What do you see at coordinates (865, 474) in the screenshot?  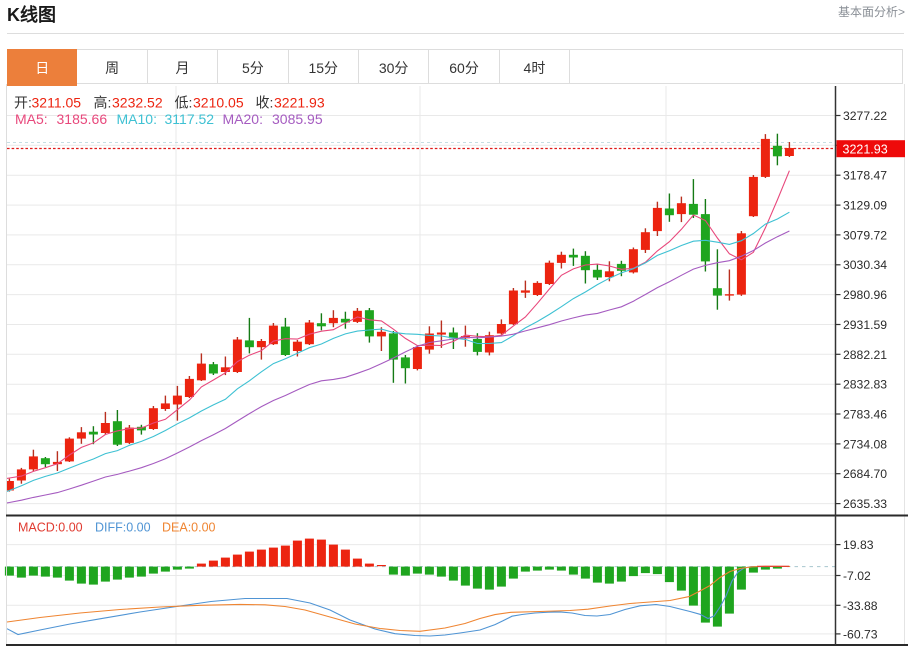 I see `svg-text: 2684.70` at bounding box center [865, 474].